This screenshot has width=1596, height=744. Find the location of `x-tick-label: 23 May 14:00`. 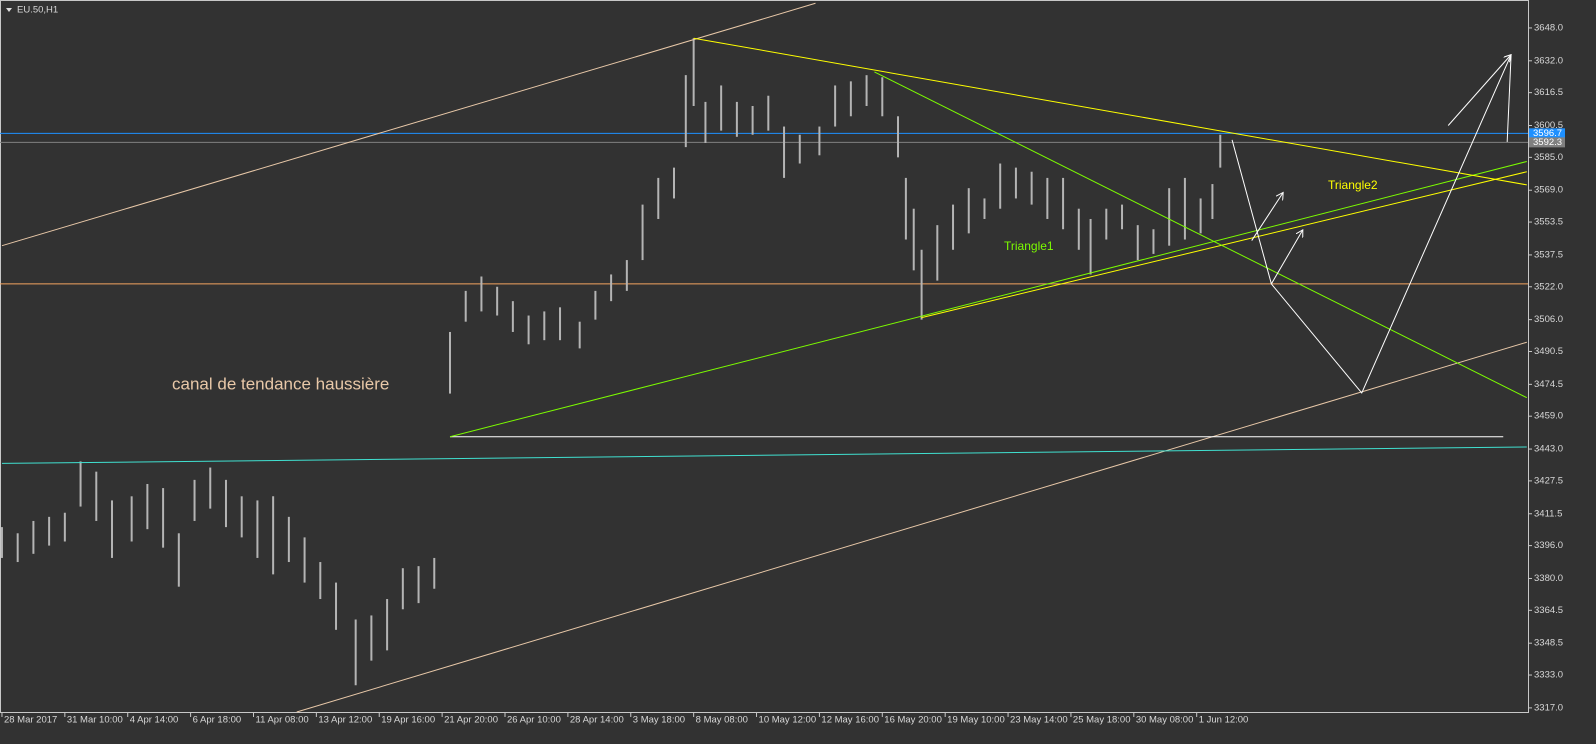

x-tick-label: 23 May 14:00 is located at coordinates (1039, 720).